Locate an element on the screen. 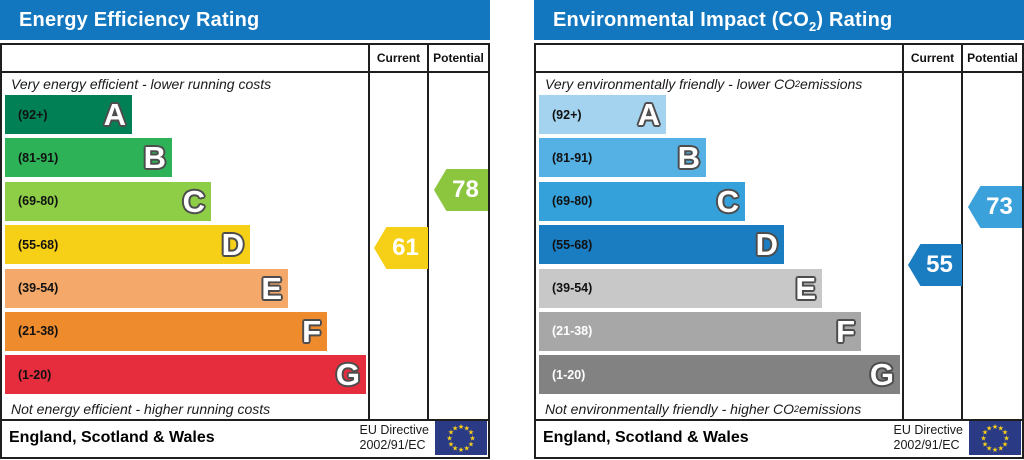 The image size is (1024, 460). potential-rating-value: 78 is located at coordinates (465, 189).